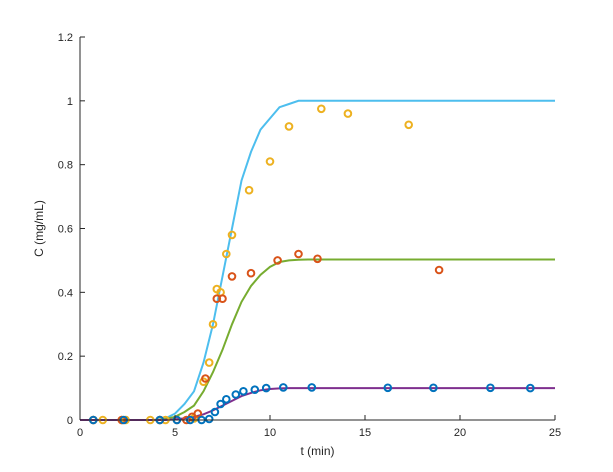 The width and height of the screenshot is (613, 472). What do you see at coordinates (555, 433) in the screenshot?
I see `x-tick-label: 25` at bounding box center [555, 433].